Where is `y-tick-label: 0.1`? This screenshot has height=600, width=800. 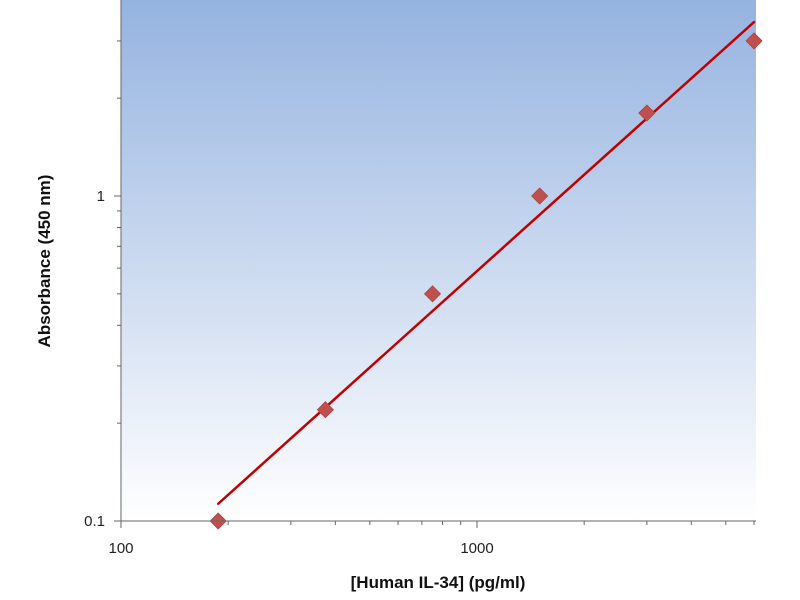 y-tick-label: 0.1 is located at coordinates (94, 521).